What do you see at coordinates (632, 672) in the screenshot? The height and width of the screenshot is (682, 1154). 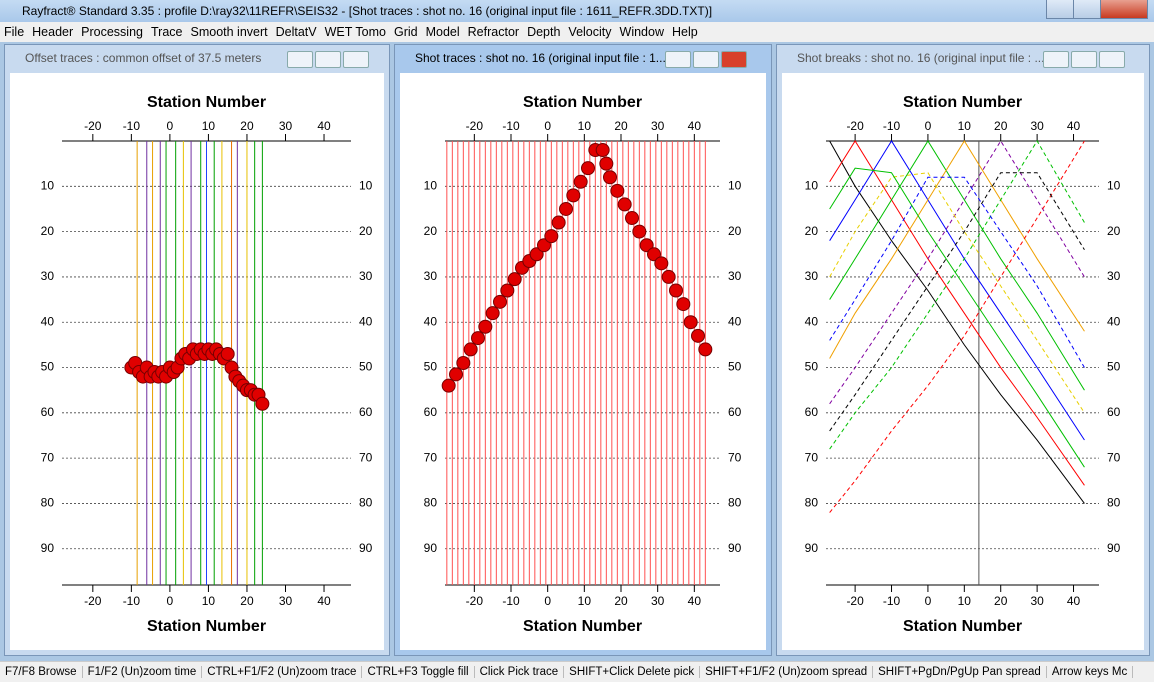 I see `status-item: SHIFT+Click Delete pick` at bounding box center [632, 672].